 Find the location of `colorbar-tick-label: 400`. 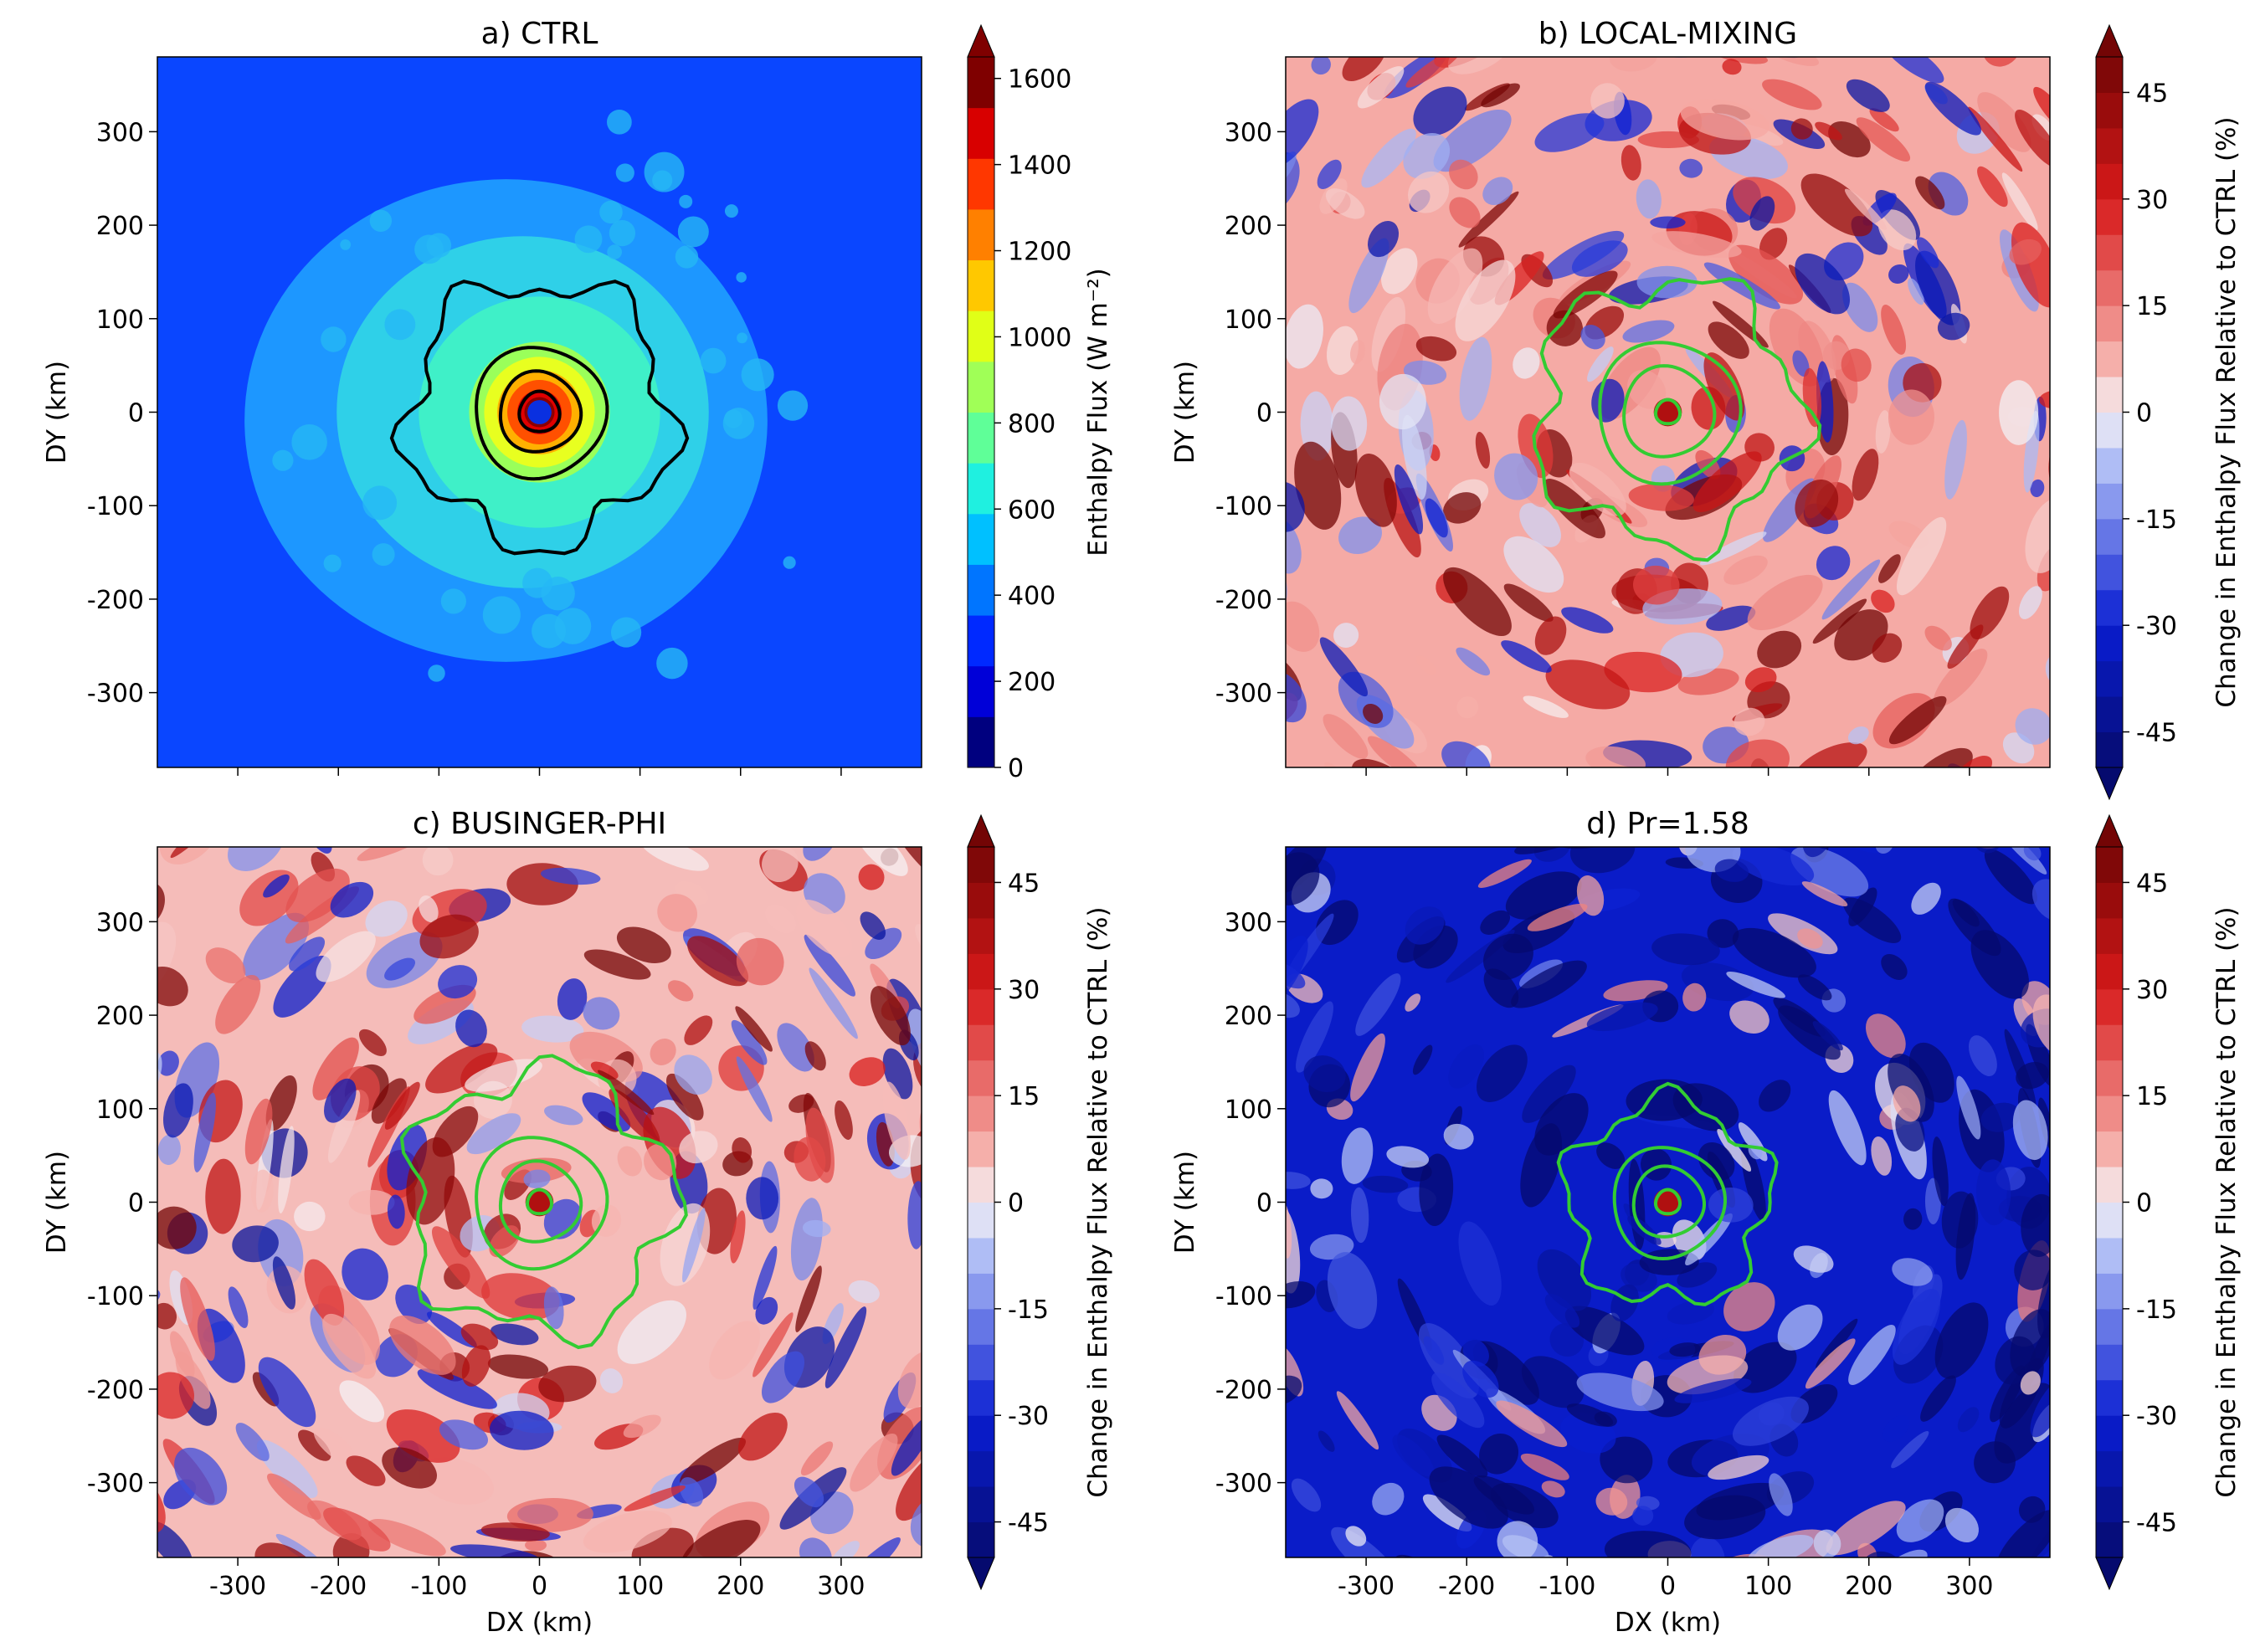

colorbar-tick-label: 400 is located at coordinates (1032, 596).